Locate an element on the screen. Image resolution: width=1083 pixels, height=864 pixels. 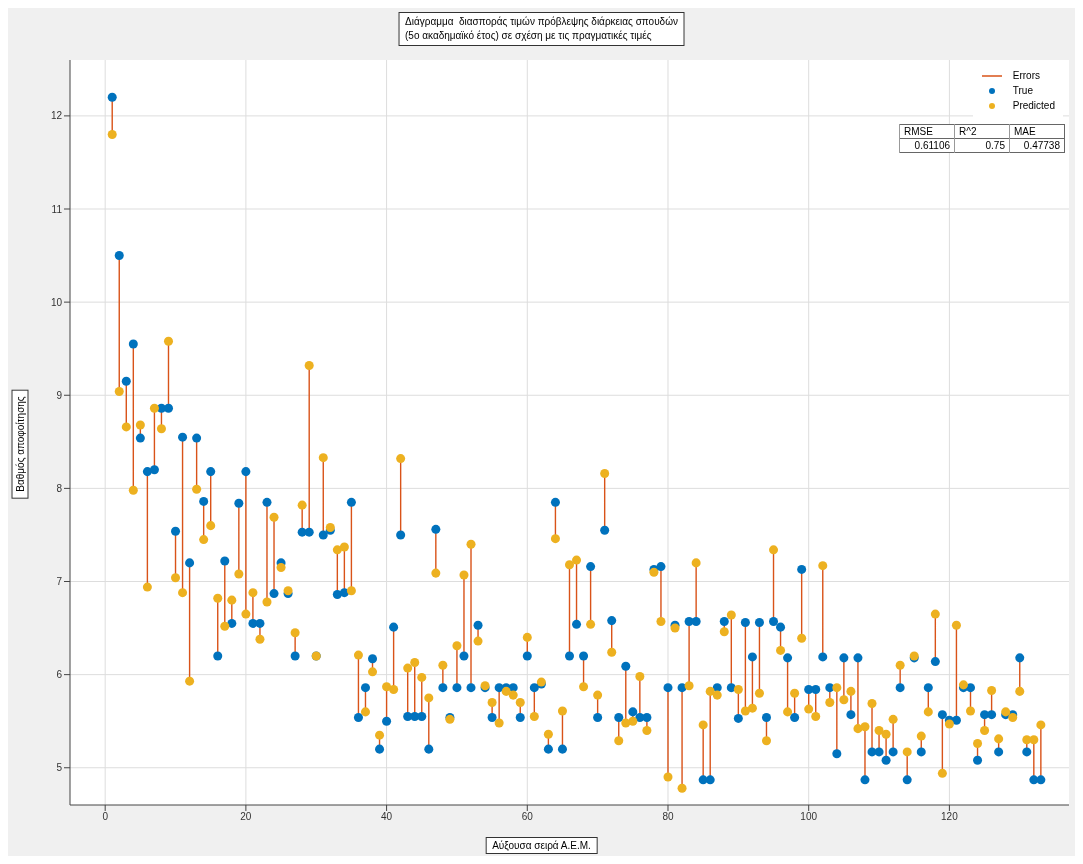
annotation: R^2 is located at coordinates (982, 131).